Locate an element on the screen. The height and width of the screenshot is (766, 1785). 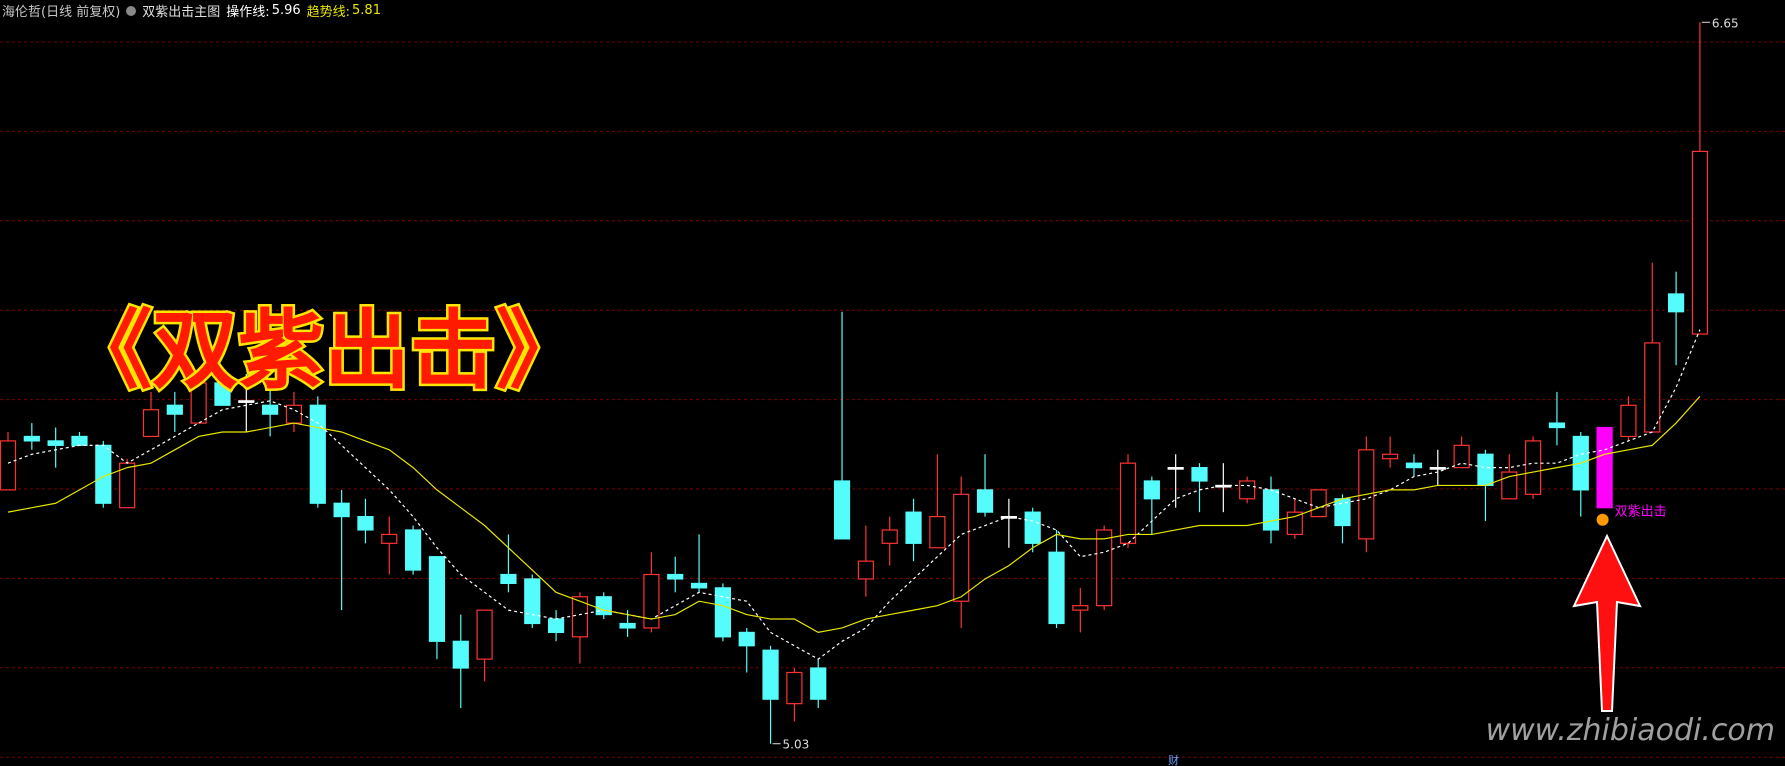
signal-icon is located at coordinates (1602, 519).